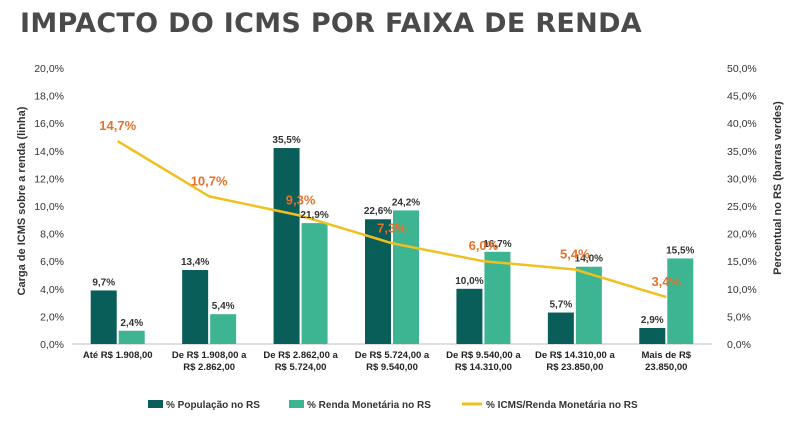  What do you see at coordinates (52, 290) in the screenshot?
I see `left-tick-label: 4,0%` at bounding box center [52, 290].